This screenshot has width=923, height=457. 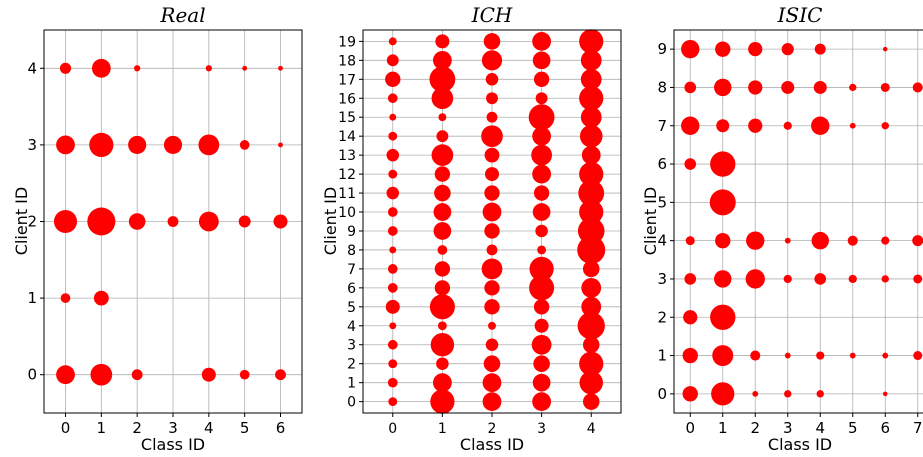 I want to click on y-tick-label: 19, so click(x=347, y=42).